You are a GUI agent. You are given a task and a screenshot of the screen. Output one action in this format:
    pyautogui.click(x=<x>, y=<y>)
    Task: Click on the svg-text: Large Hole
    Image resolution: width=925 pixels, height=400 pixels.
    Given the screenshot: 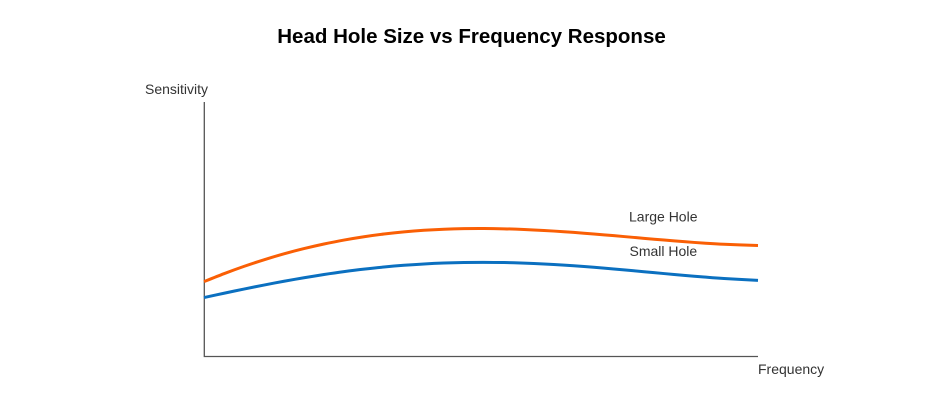 What is the action you would take?
    pyautogui.click(x=663, y=216)
    